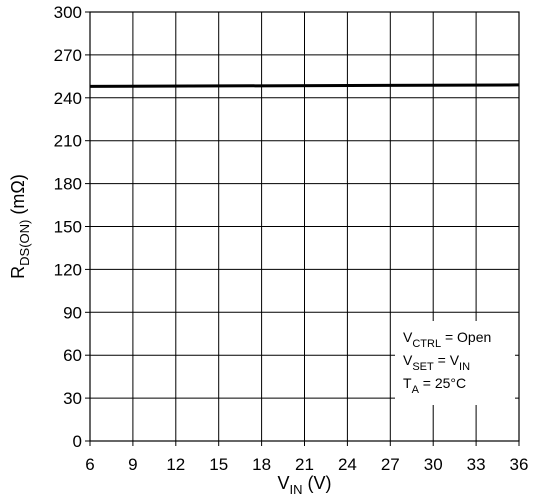  Describe the element at coordinates (68, 55) in the screenshot. I see `y-tick-label: 270` at that location.